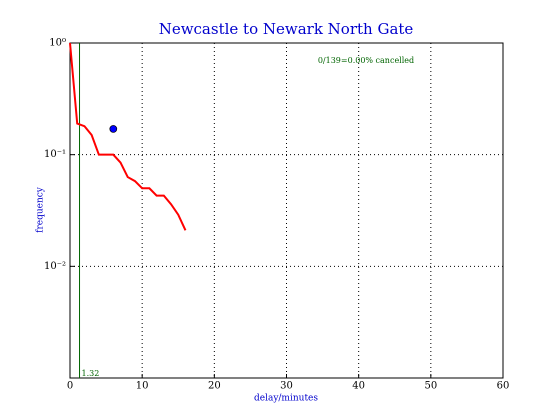 Image resolution: width=560 pixels, height=420 pixels. Describe the element at coordinates (358, 386) in the screenshot. I see `x-tick-label: 40` at that location.